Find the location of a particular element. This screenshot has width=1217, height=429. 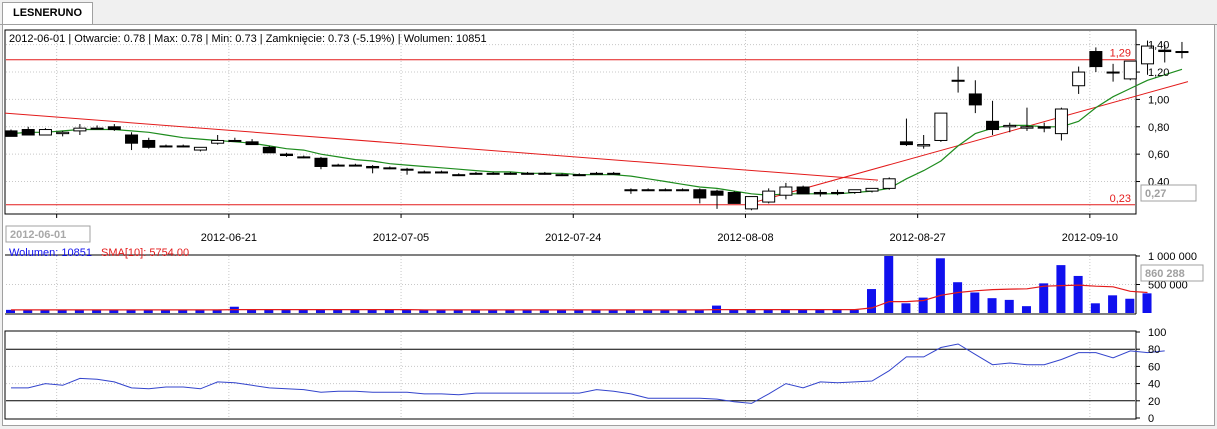

osc-tick-label-5: 0 is located at coordinates (1151, 419).